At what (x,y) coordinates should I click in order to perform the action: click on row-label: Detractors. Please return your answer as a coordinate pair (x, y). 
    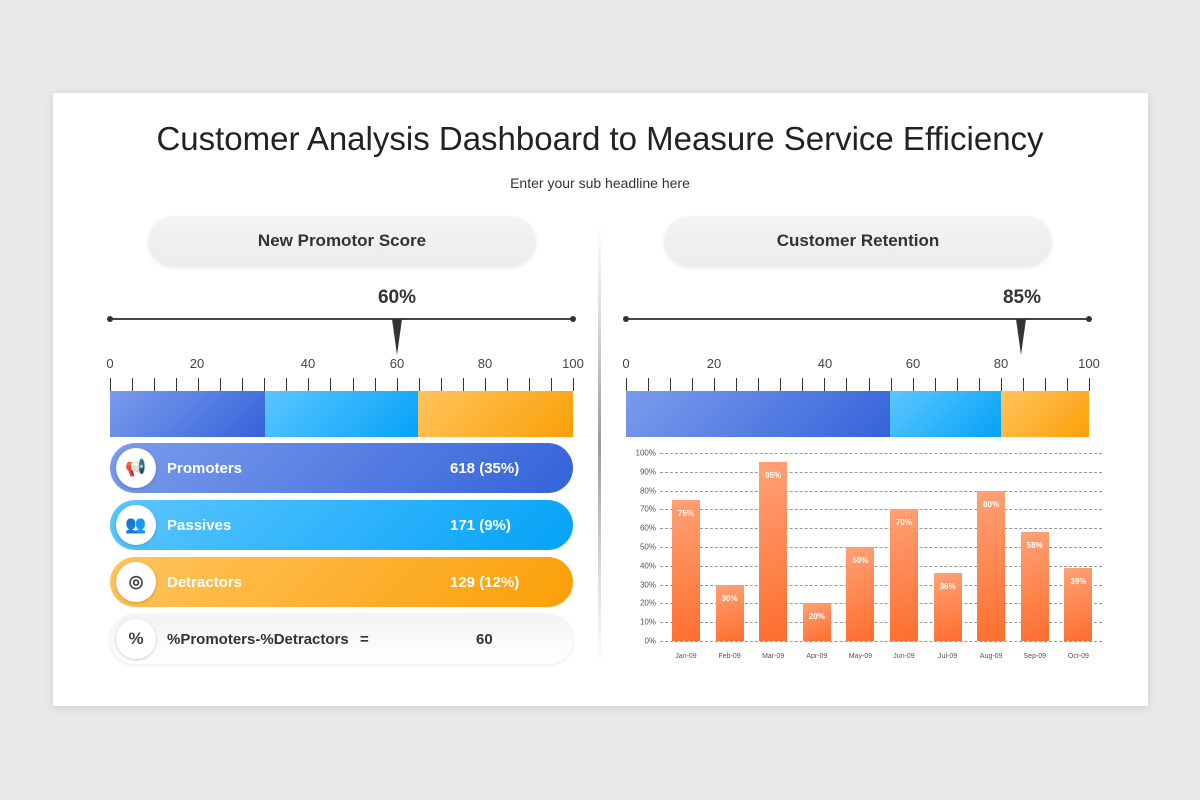
    Looking at the image, I should click on (205, 582).